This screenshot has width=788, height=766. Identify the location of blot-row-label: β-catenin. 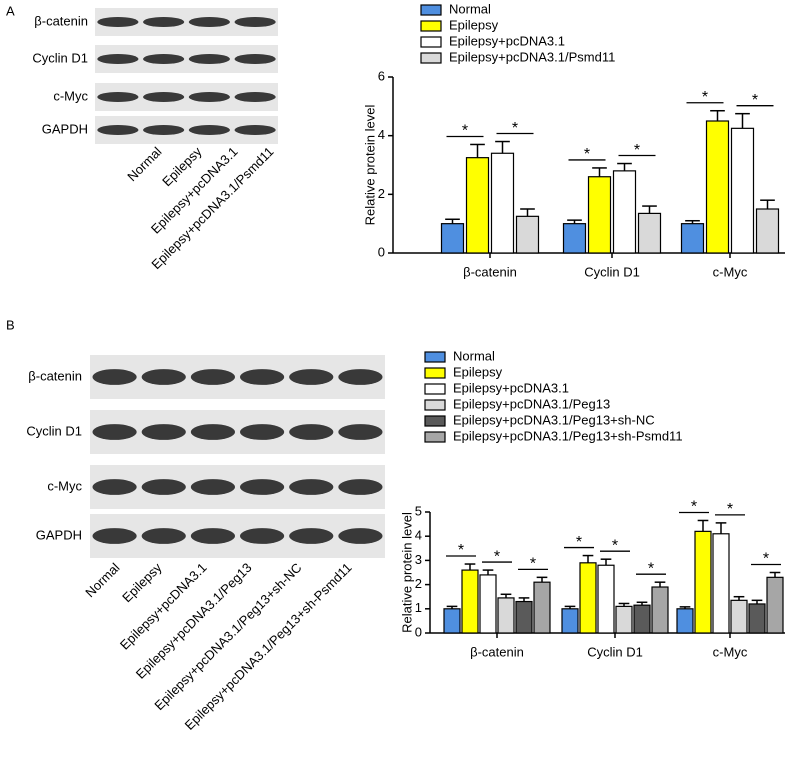
(55, 375).